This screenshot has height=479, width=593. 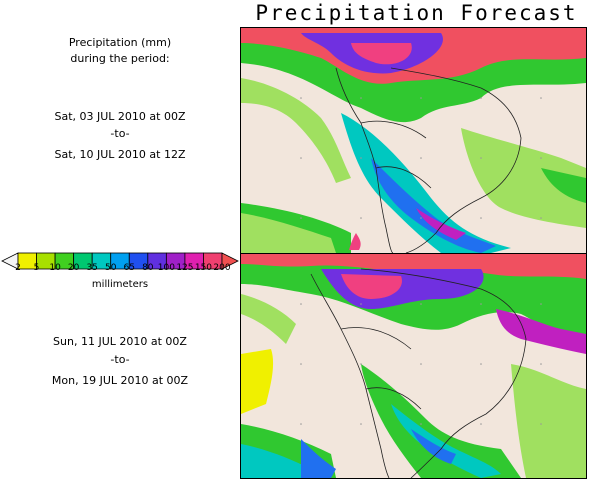 I want to click on map1-coastlines, so click(x=428, y=160).